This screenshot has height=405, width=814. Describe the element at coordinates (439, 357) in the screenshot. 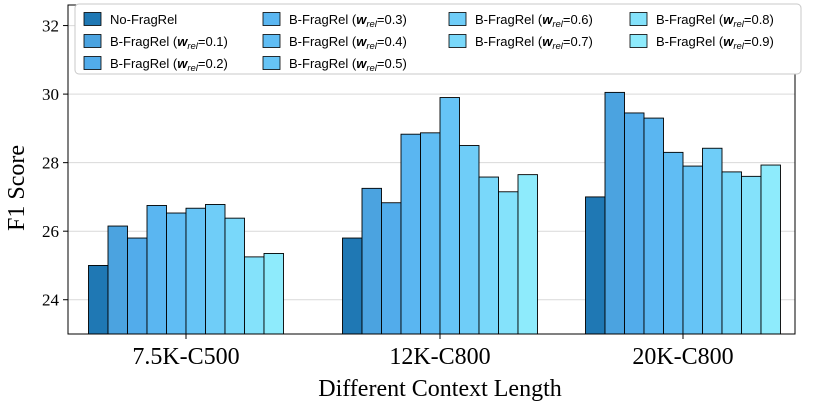

I see `x-tick-label: 12K-C800` at that location.